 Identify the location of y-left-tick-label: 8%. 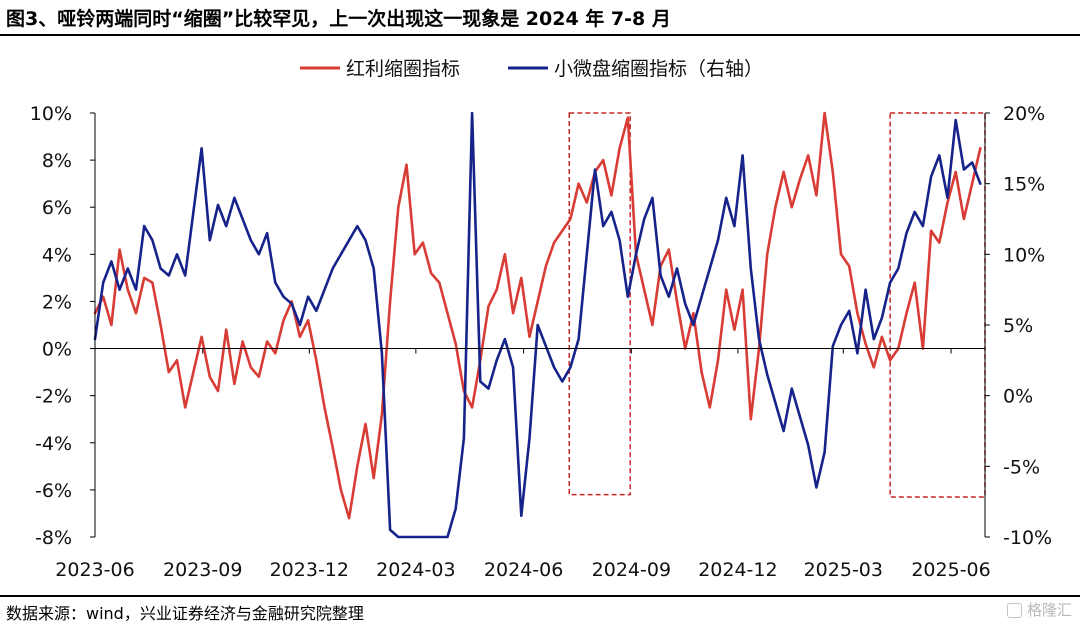
(57, 161).